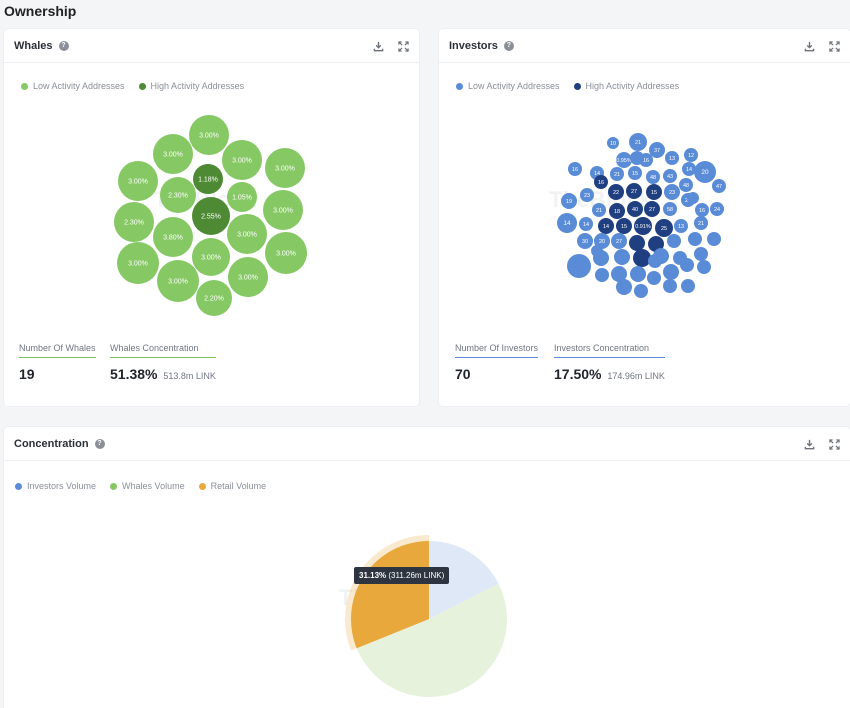 This screenshot has width=850, height=708. Describe the element at coordinates (464, 580) in the screenshot. I see `pie-slice-investors-volume` at that location.